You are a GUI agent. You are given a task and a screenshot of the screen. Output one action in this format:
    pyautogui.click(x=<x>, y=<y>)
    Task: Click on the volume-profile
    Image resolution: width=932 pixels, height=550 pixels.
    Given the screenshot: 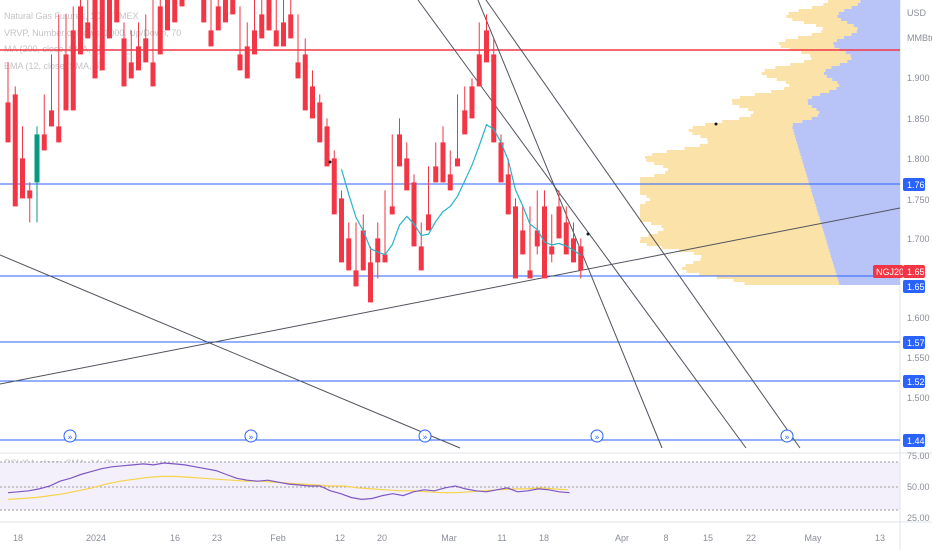 What is the action you would take?
    pyautogui.click(x=770, y=142)
    